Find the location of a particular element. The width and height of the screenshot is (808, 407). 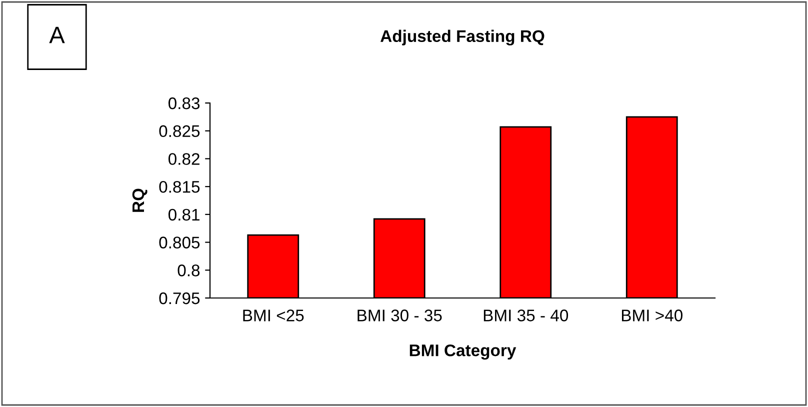

y-tick-label: 0.81 is located at coordinates (184, 214).